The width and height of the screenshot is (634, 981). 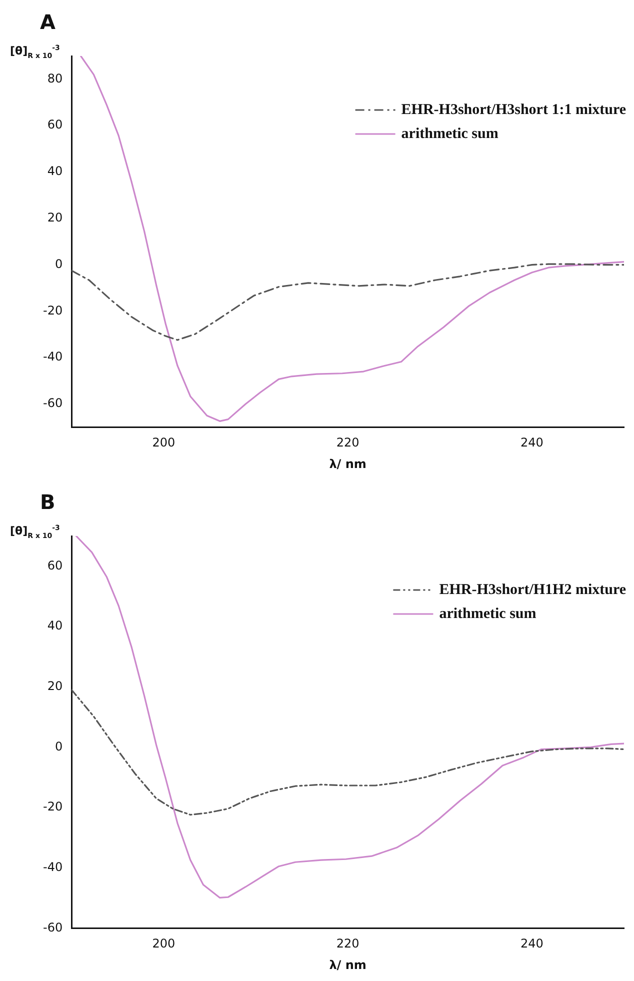 I want to click on chart-title: B, so click(x=48, y=502).